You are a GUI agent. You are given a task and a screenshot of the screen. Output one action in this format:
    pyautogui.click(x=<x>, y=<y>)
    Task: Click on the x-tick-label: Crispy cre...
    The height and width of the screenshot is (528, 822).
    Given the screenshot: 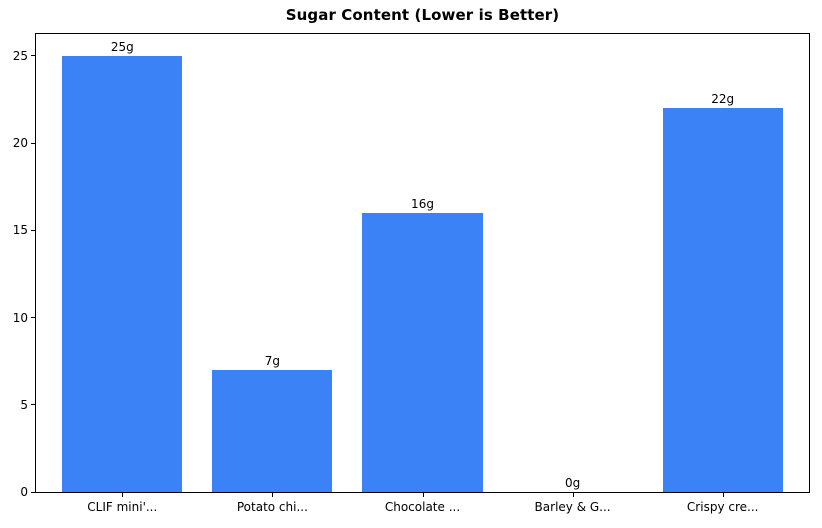 What is the action you would take?
    pyautogui.click(x=722, y=507)
    